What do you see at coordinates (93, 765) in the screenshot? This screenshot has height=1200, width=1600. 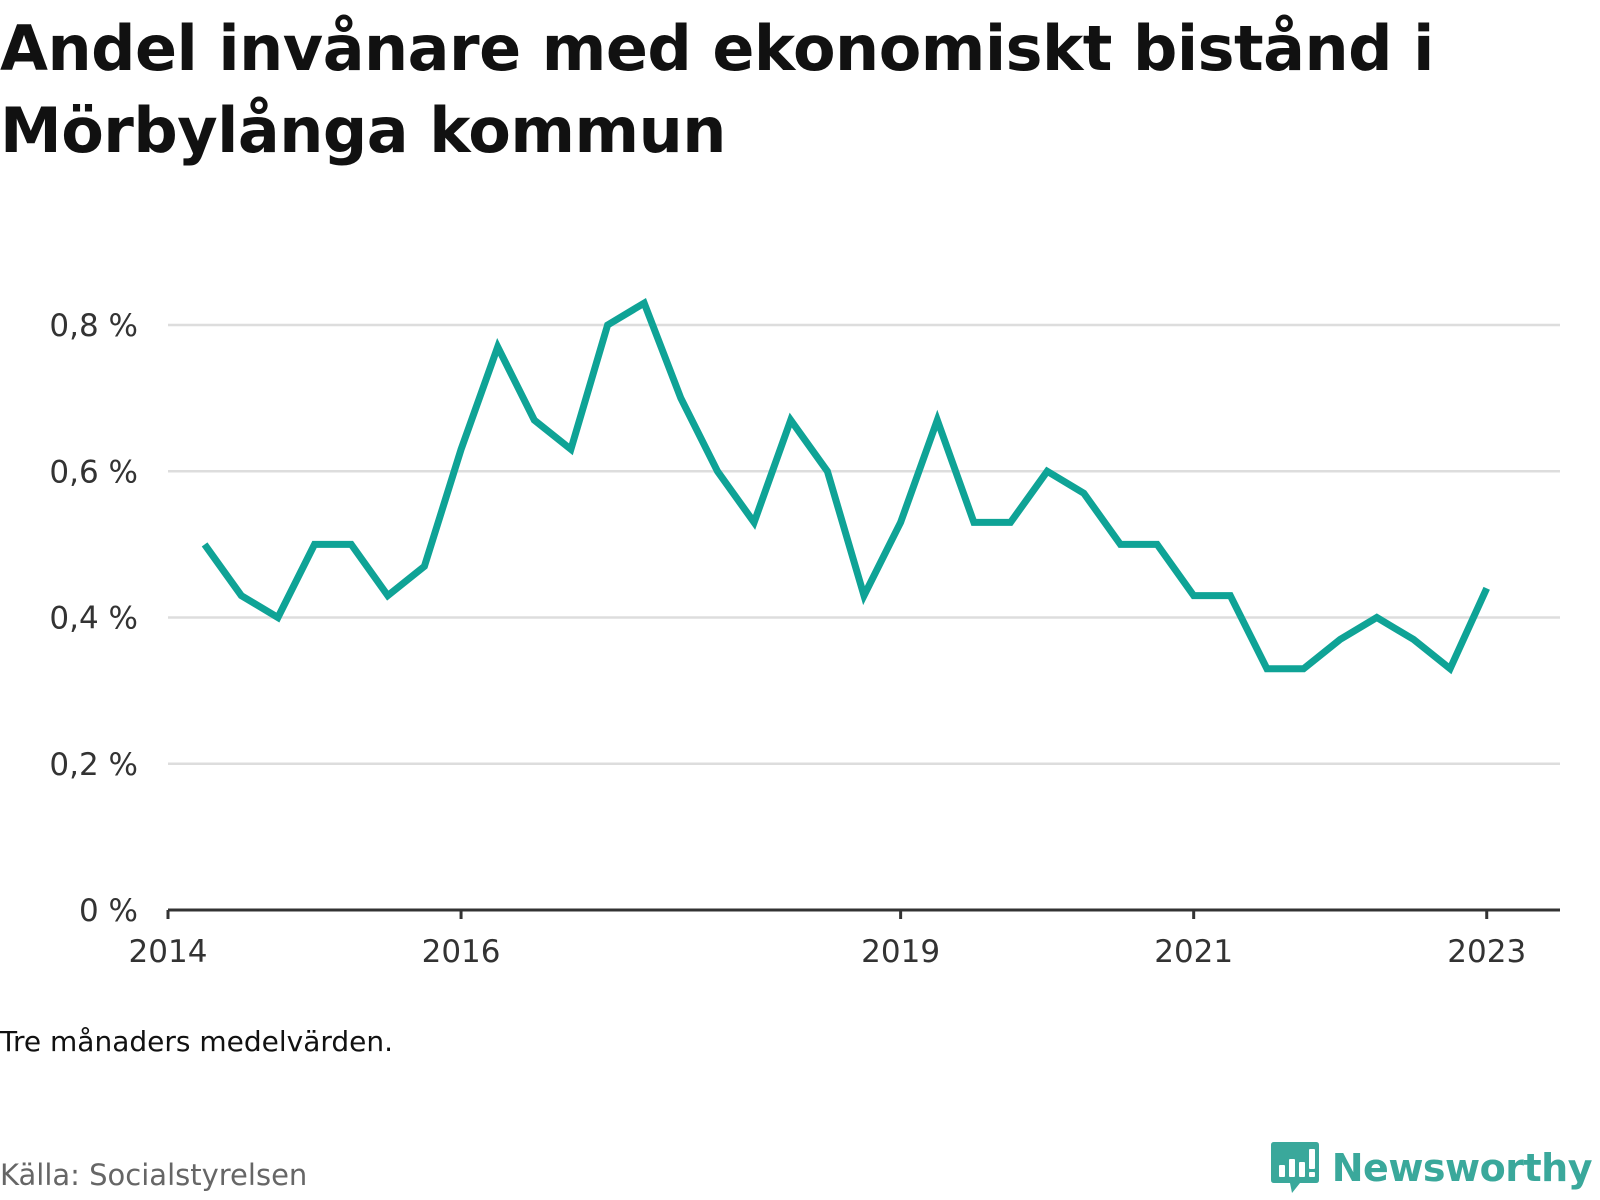 I see `y-tick-label: 0,2 %` at bounding box center [93, 765].